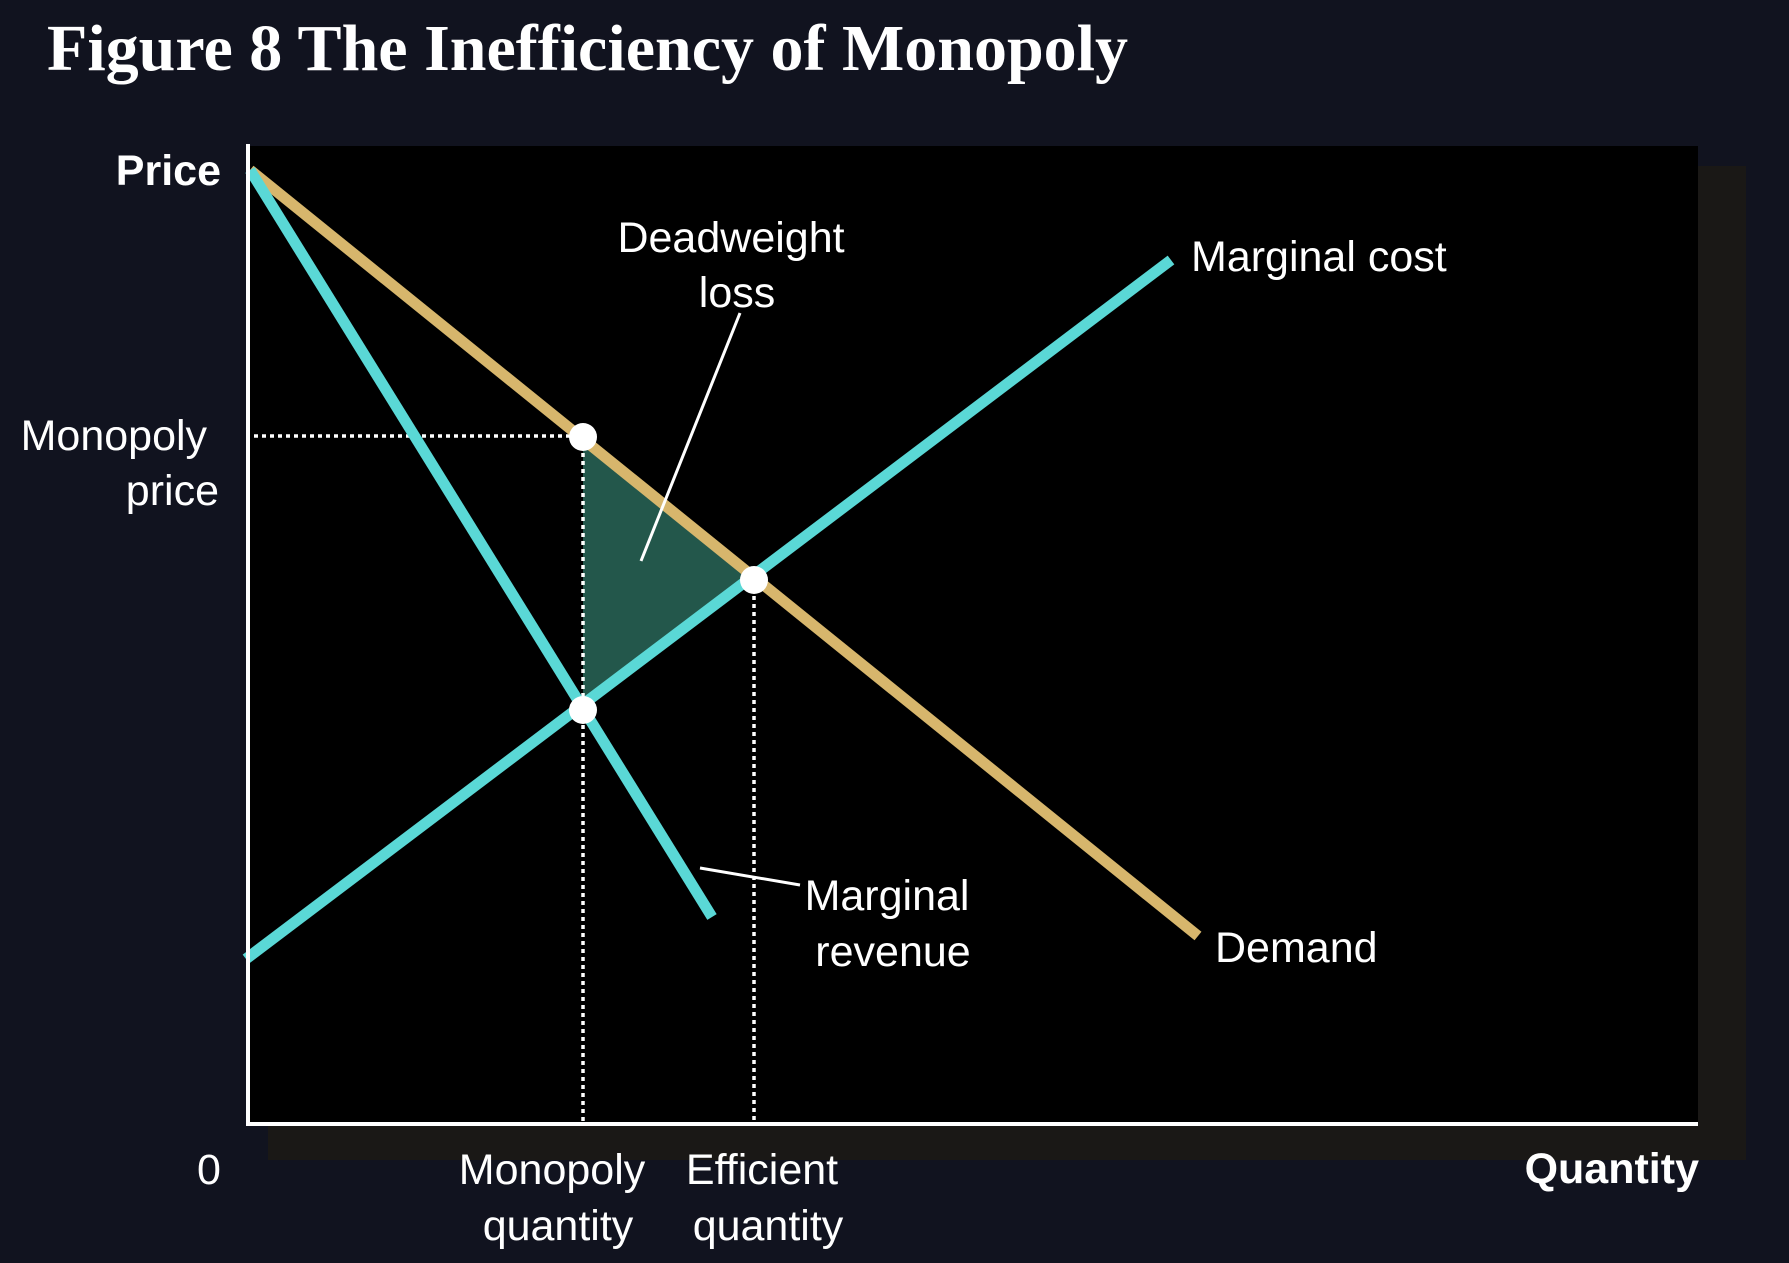 The height and width of the screenshot is (1263, 1789). What do you see at coordinates (588, 48) in the screenshot?
I see `figure-title: Figure 8 The Inefficiency of Monopoly` at bounding box center [588, 48].